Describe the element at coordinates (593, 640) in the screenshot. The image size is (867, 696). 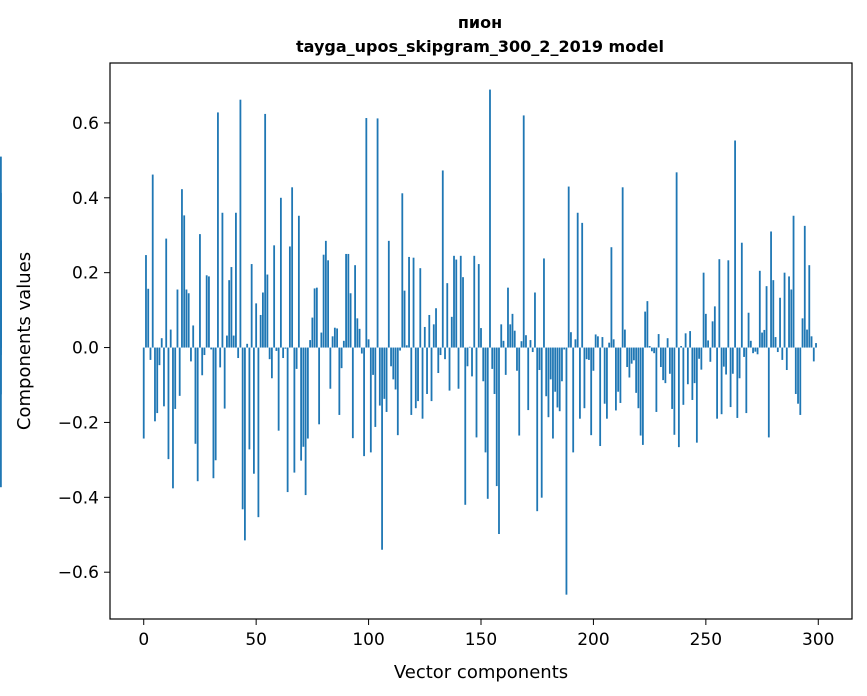
I see `x-tick-label: 200` at that location.